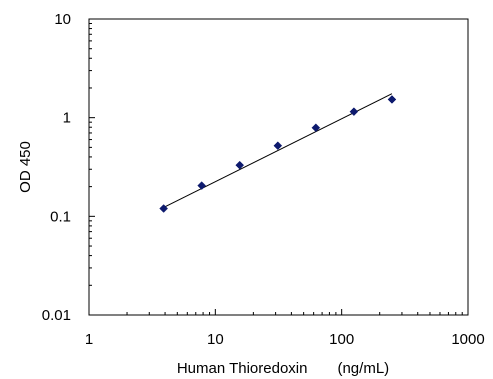 The height and width of the screenshot is (379, 493). Describe the element at coordinates (89, 339) in the screenshot. I see `x-tick-label: 1` at that location.